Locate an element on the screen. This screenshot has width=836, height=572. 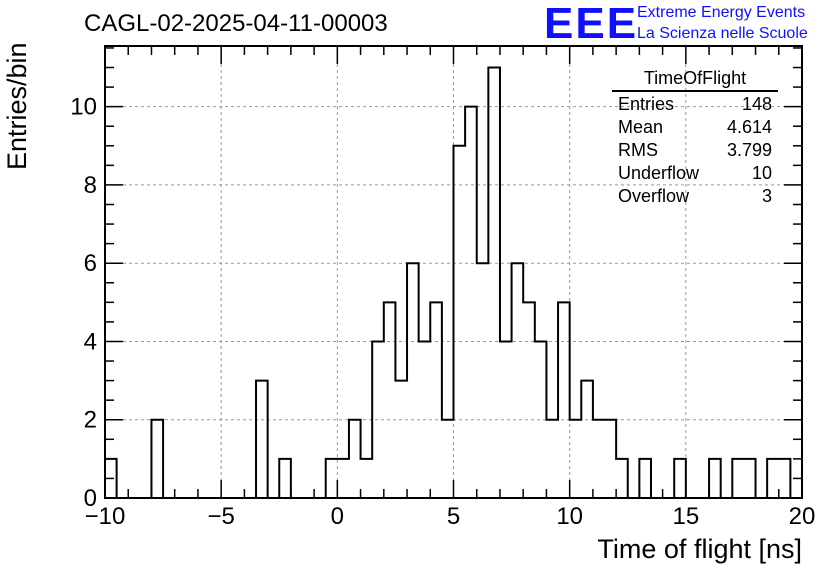
chart-title: CAGL-02-2025-04-11-00003 is located at coordinates (236, 23).